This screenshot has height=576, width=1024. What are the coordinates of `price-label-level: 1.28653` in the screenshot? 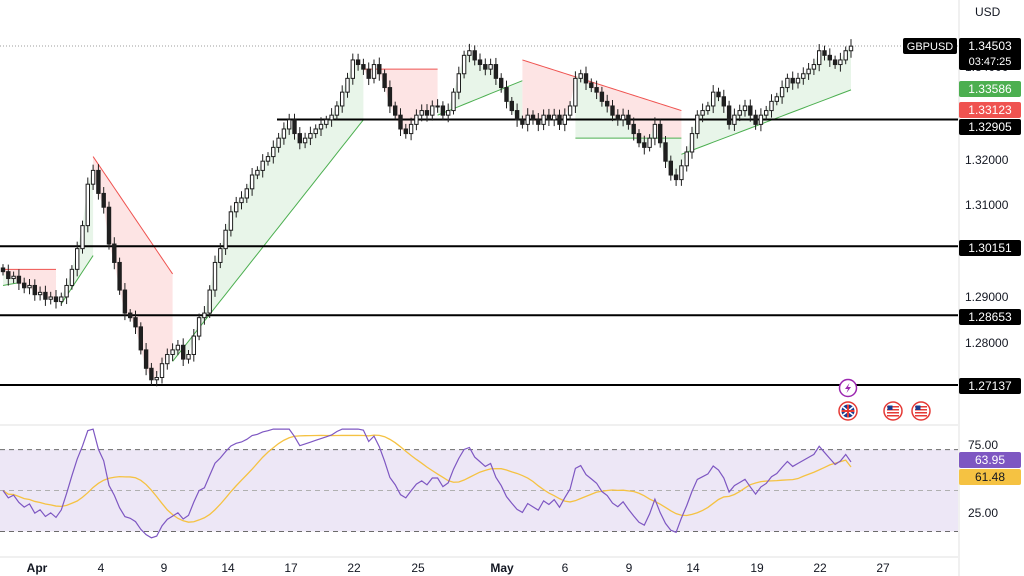 It's located at (990, 317).